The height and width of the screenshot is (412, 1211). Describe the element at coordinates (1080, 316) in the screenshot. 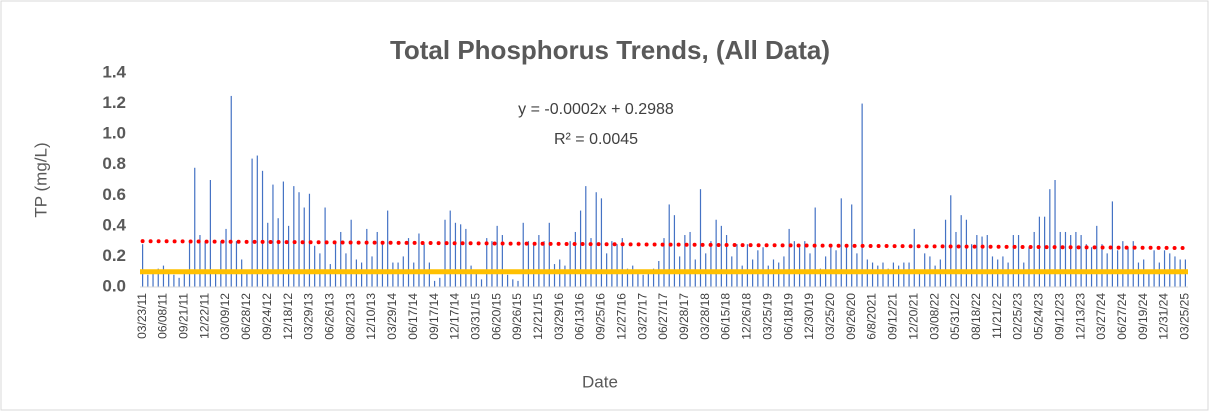

I see `x-tick-label: 12/13/23` at that location.